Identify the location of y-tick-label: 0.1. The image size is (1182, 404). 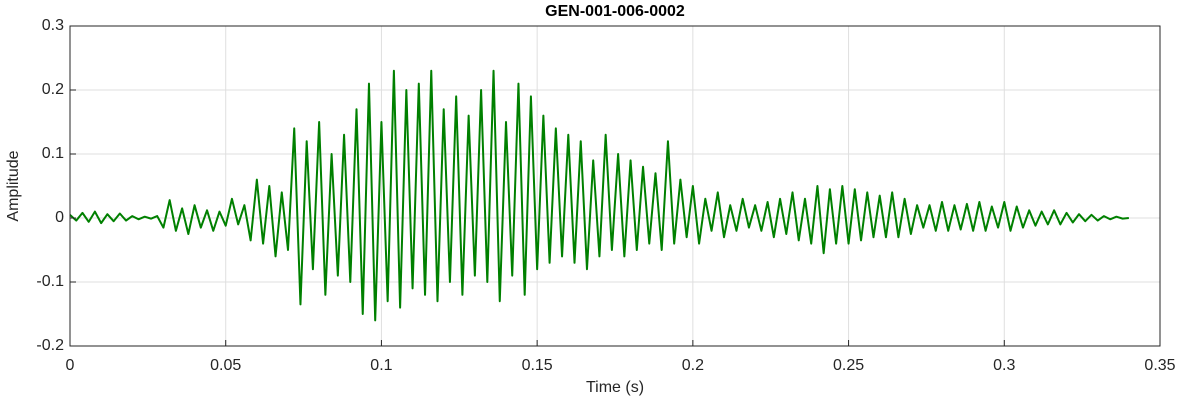
(53, 153).